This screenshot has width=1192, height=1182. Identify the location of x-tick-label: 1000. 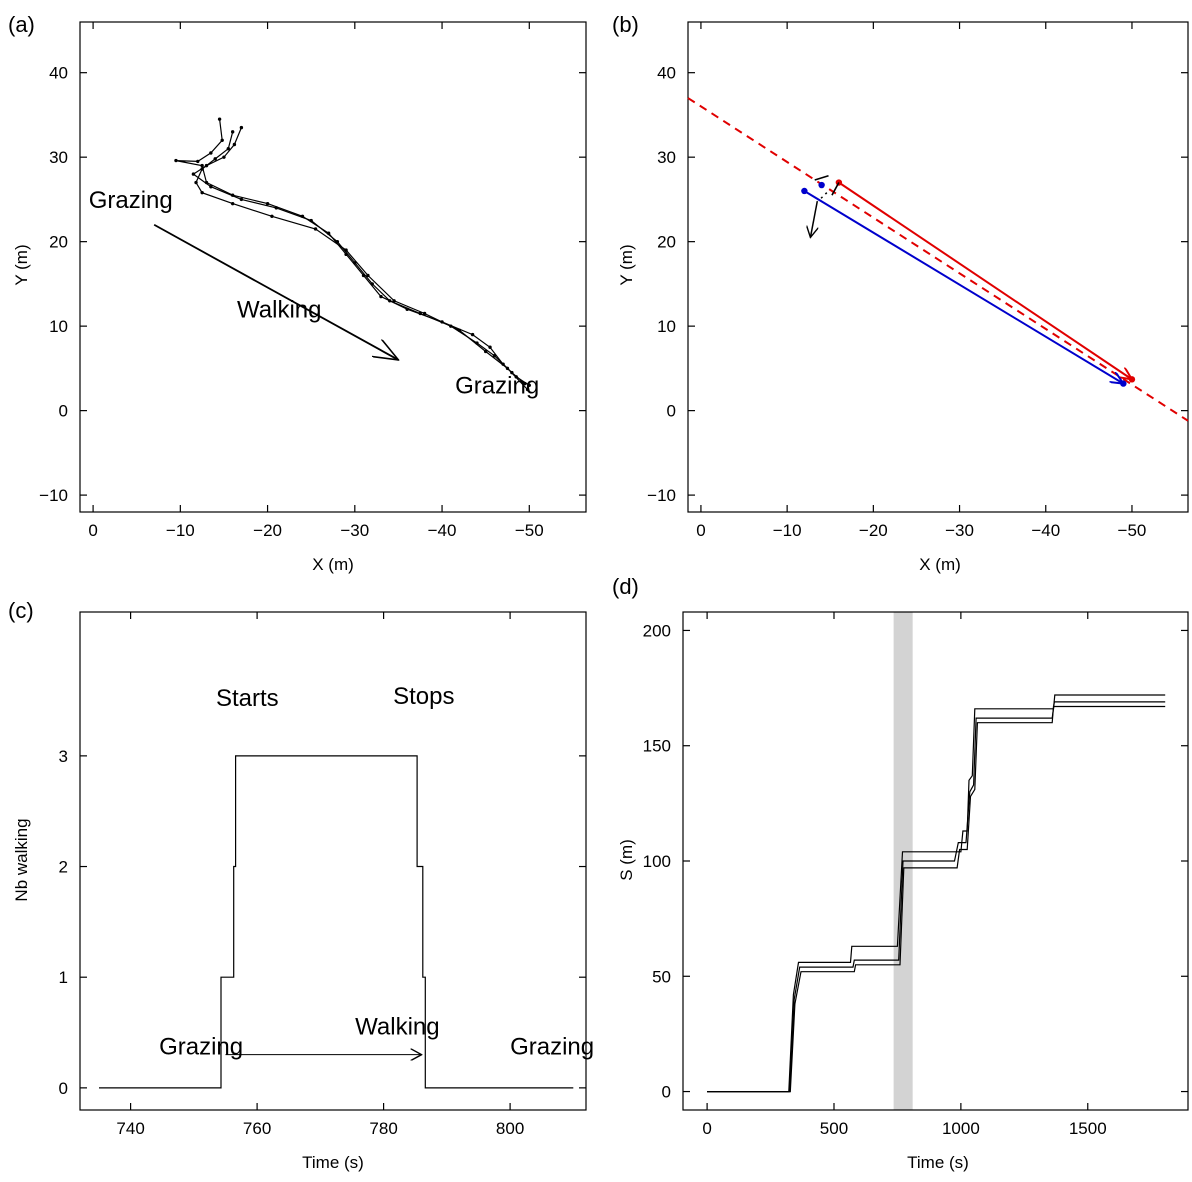
(961, 1128).